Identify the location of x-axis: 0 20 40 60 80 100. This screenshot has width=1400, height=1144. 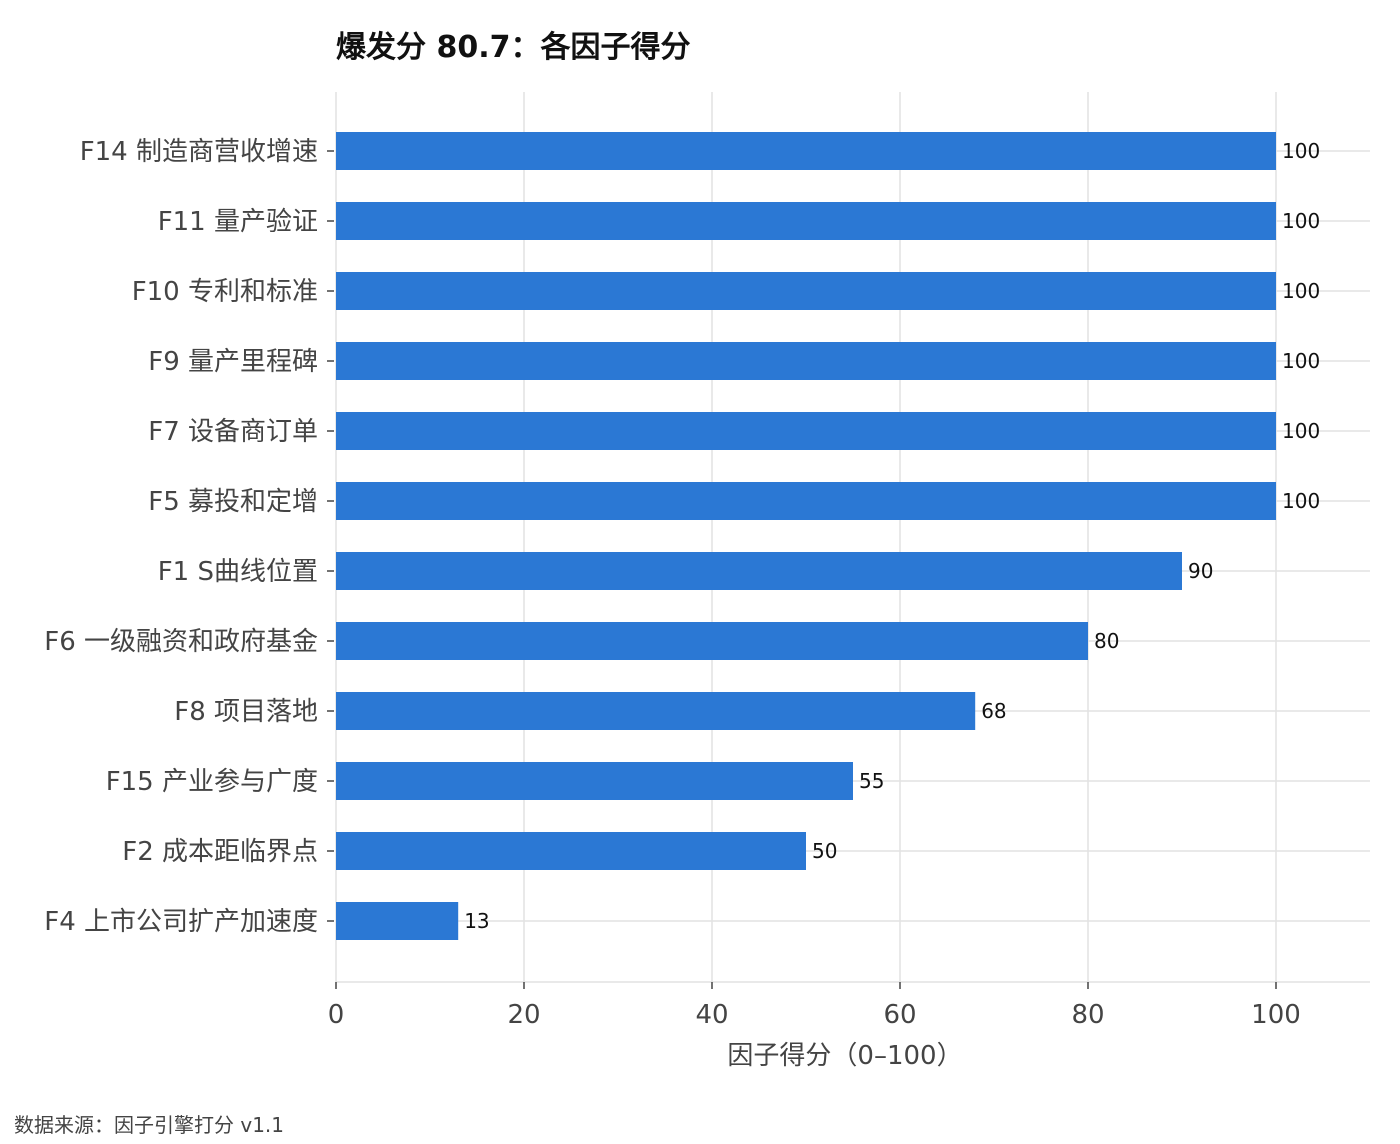
(849, 1005).